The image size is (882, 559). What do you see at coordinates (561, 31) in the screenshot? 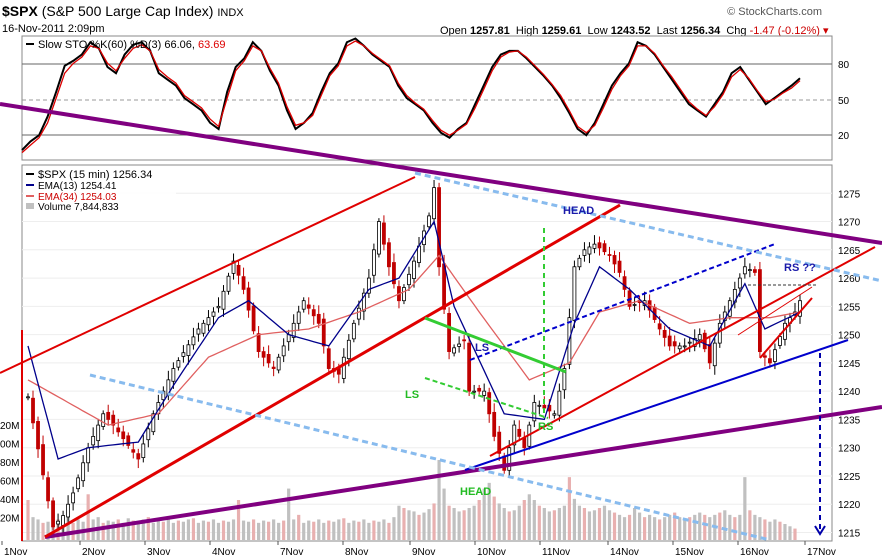
I see `high-value: 1259.61` at bounding box center [561, 31].